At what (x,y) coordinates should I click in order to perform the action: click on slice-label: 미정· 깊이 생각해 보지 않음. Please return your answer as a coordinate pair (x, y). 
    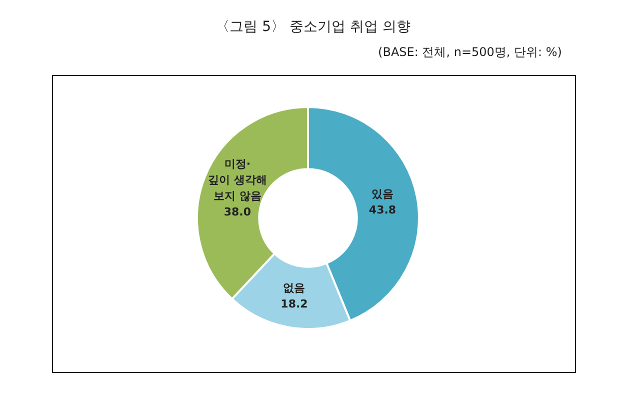
    Looking at the image, I should click on (237, 179).